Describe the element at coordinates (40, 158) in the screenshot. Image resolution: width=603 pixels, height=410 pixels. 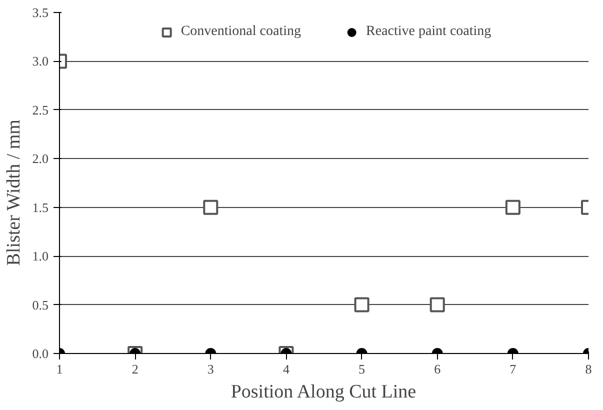
I see `y-tick-label: 2.0` at that location.